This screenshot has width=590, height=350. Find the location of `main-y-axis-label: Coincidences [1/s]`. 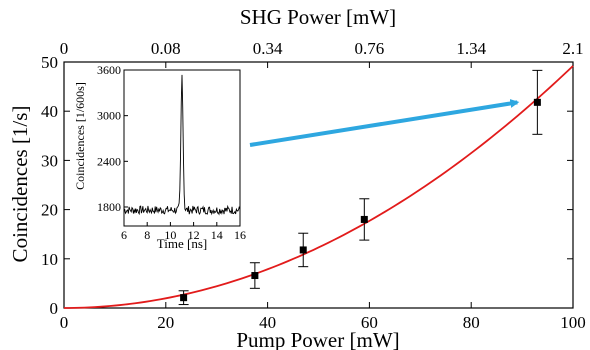

main-y-axis-label: Coincidences [1/s] is located at coordinates (20, 184).